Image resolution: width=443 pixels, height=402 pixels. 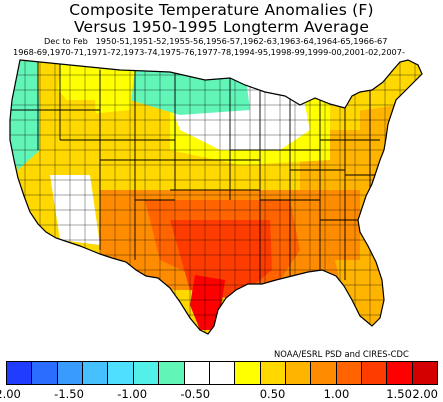 What do you see at coordinates (66, 41) in the screenshot?
I see `period-label: Dec to Feb` at bounding box center [66, 41].